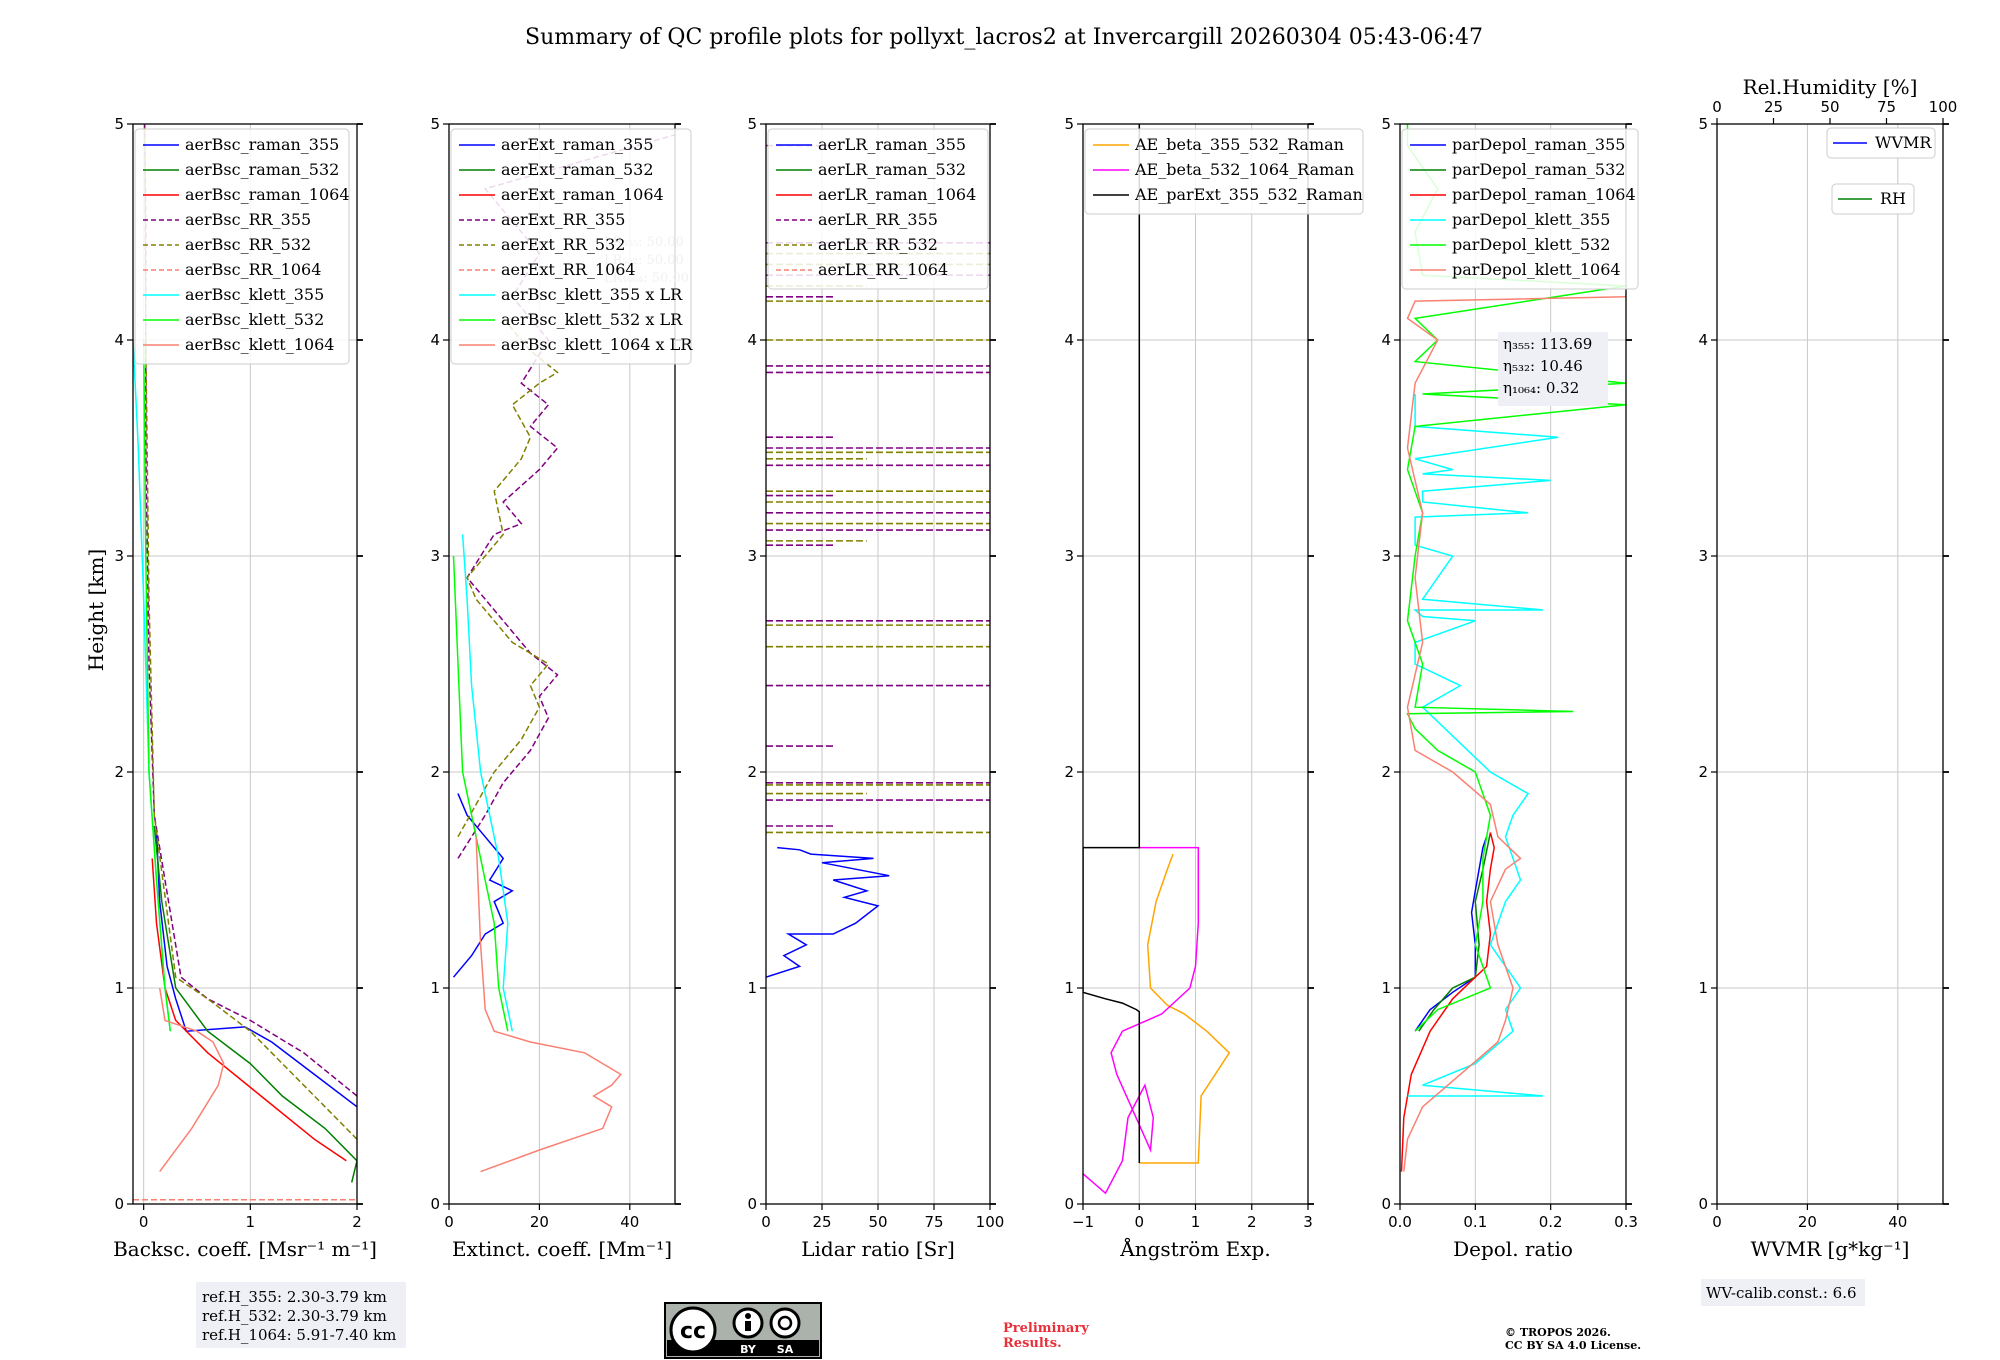 The height and width of the screenshot is (1360, 2000). I want to click on xtick-label-ae-4: 3, so click(1308, 1222).